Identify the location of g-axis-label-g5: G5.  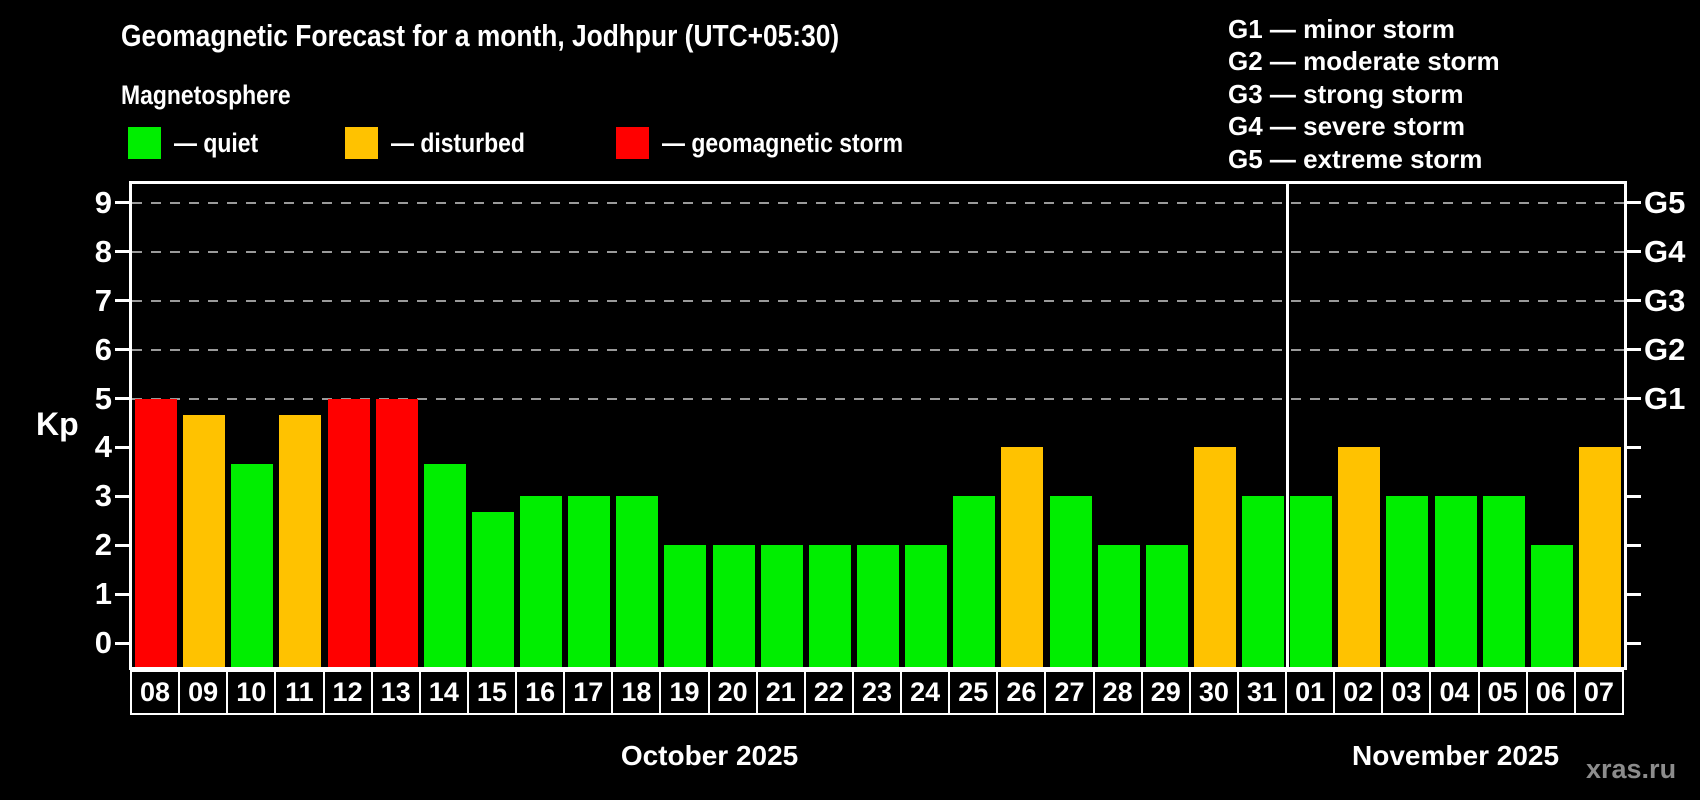
(1665, 202).